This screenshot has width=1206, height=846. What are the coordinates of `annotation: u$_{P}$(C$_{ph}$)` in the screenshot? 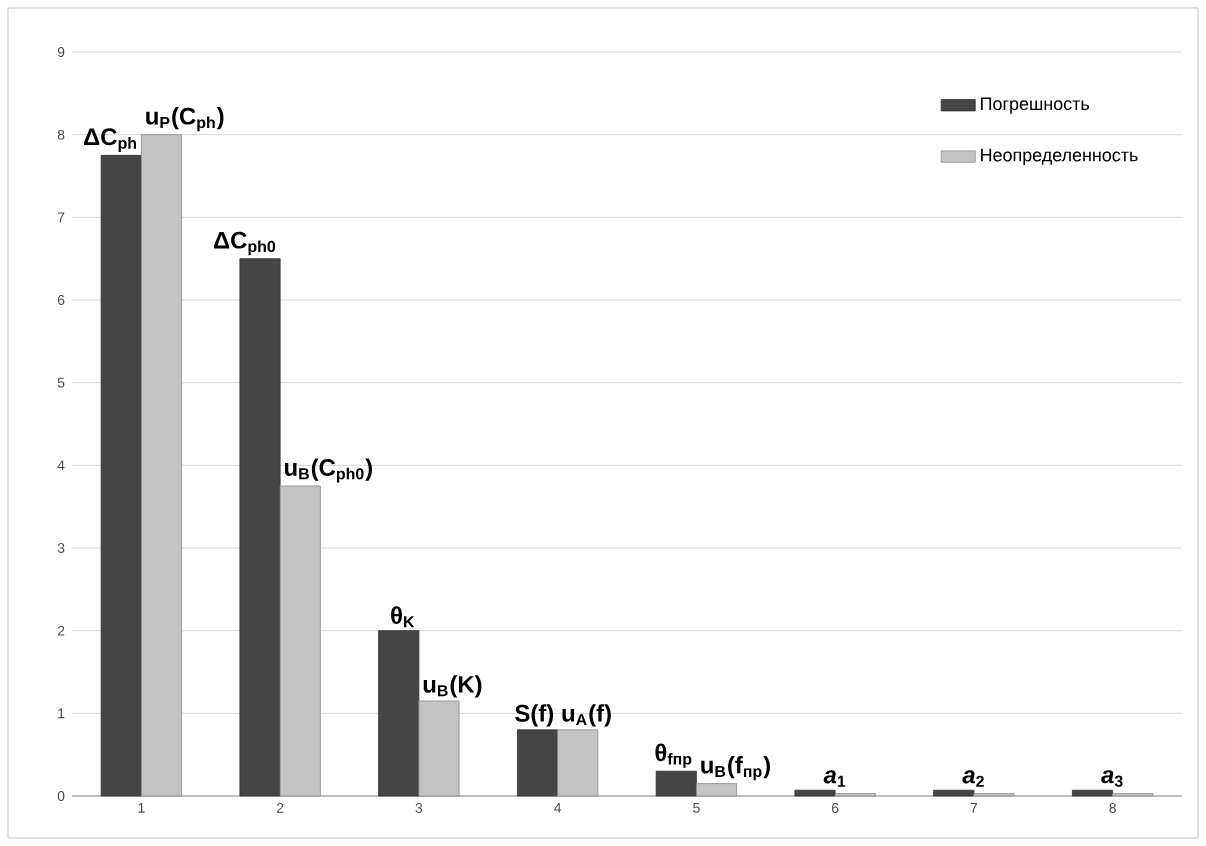 It's located at (185, 119).